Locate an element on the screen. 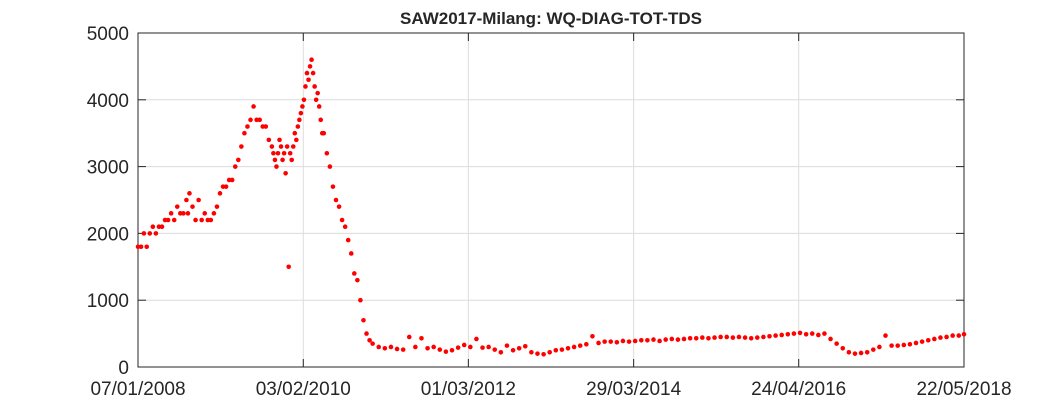 This screenshot has width=1063, height=413. y-tick-label: 4000 is located at coordinates (108, 101).